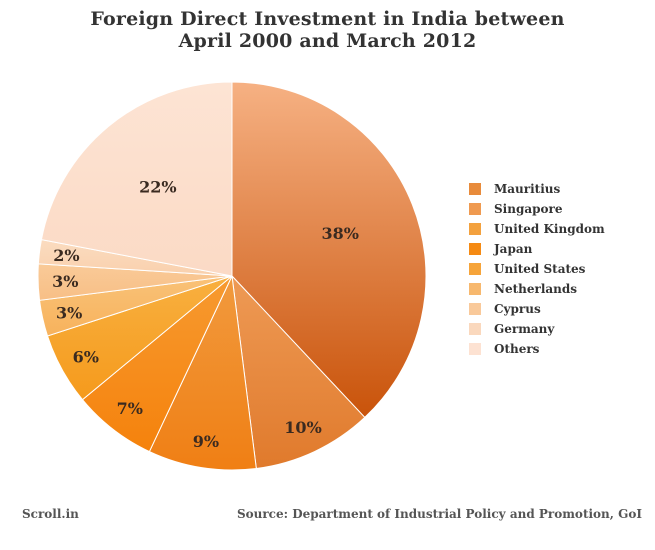 This screenshot has height=550, width=655. What do you see at coordinates (298, 372) in the screenshot?
I see `pie-slice-singapore` at bounding box center [298, 372].